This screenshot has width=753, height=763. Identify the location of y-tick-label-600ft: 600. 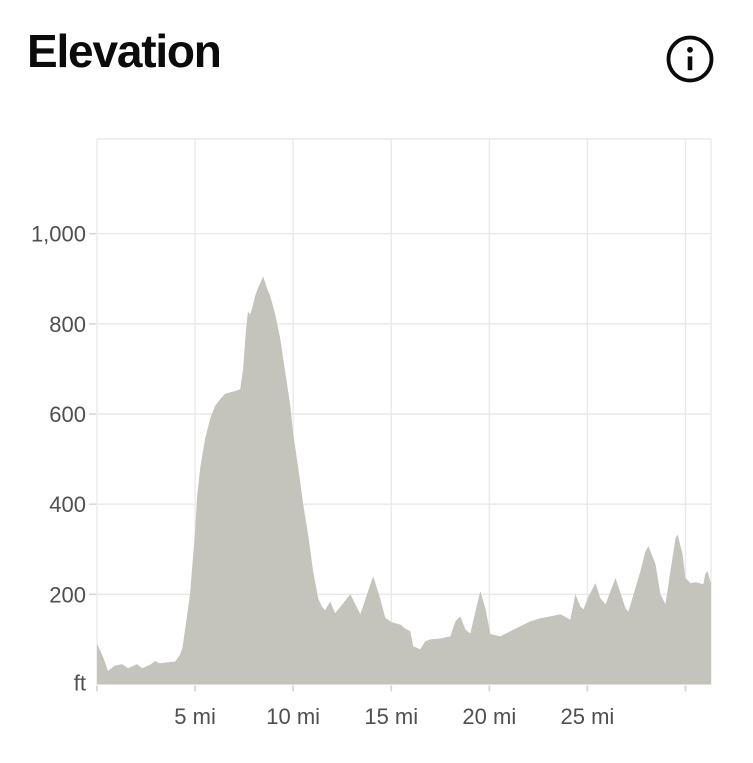
(67, 414).